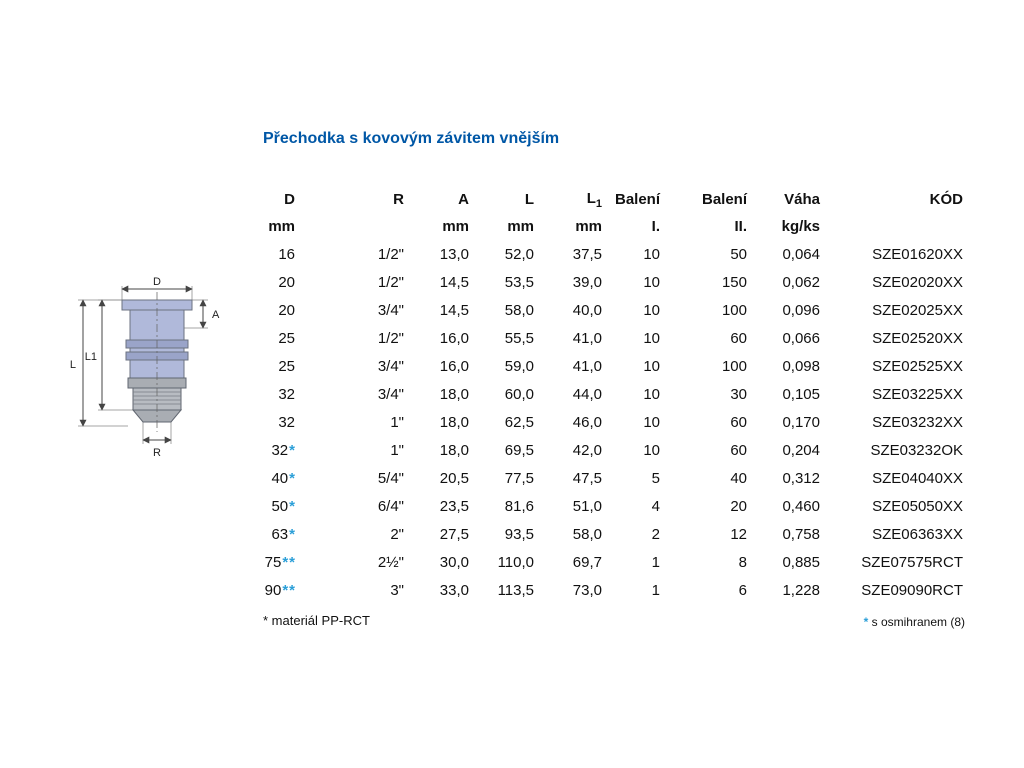  What do you see at coordinates (316, 620) in the screenshot?
I see `footnote-material: * materiál PP-RCT` at bounding box center [316, 620].